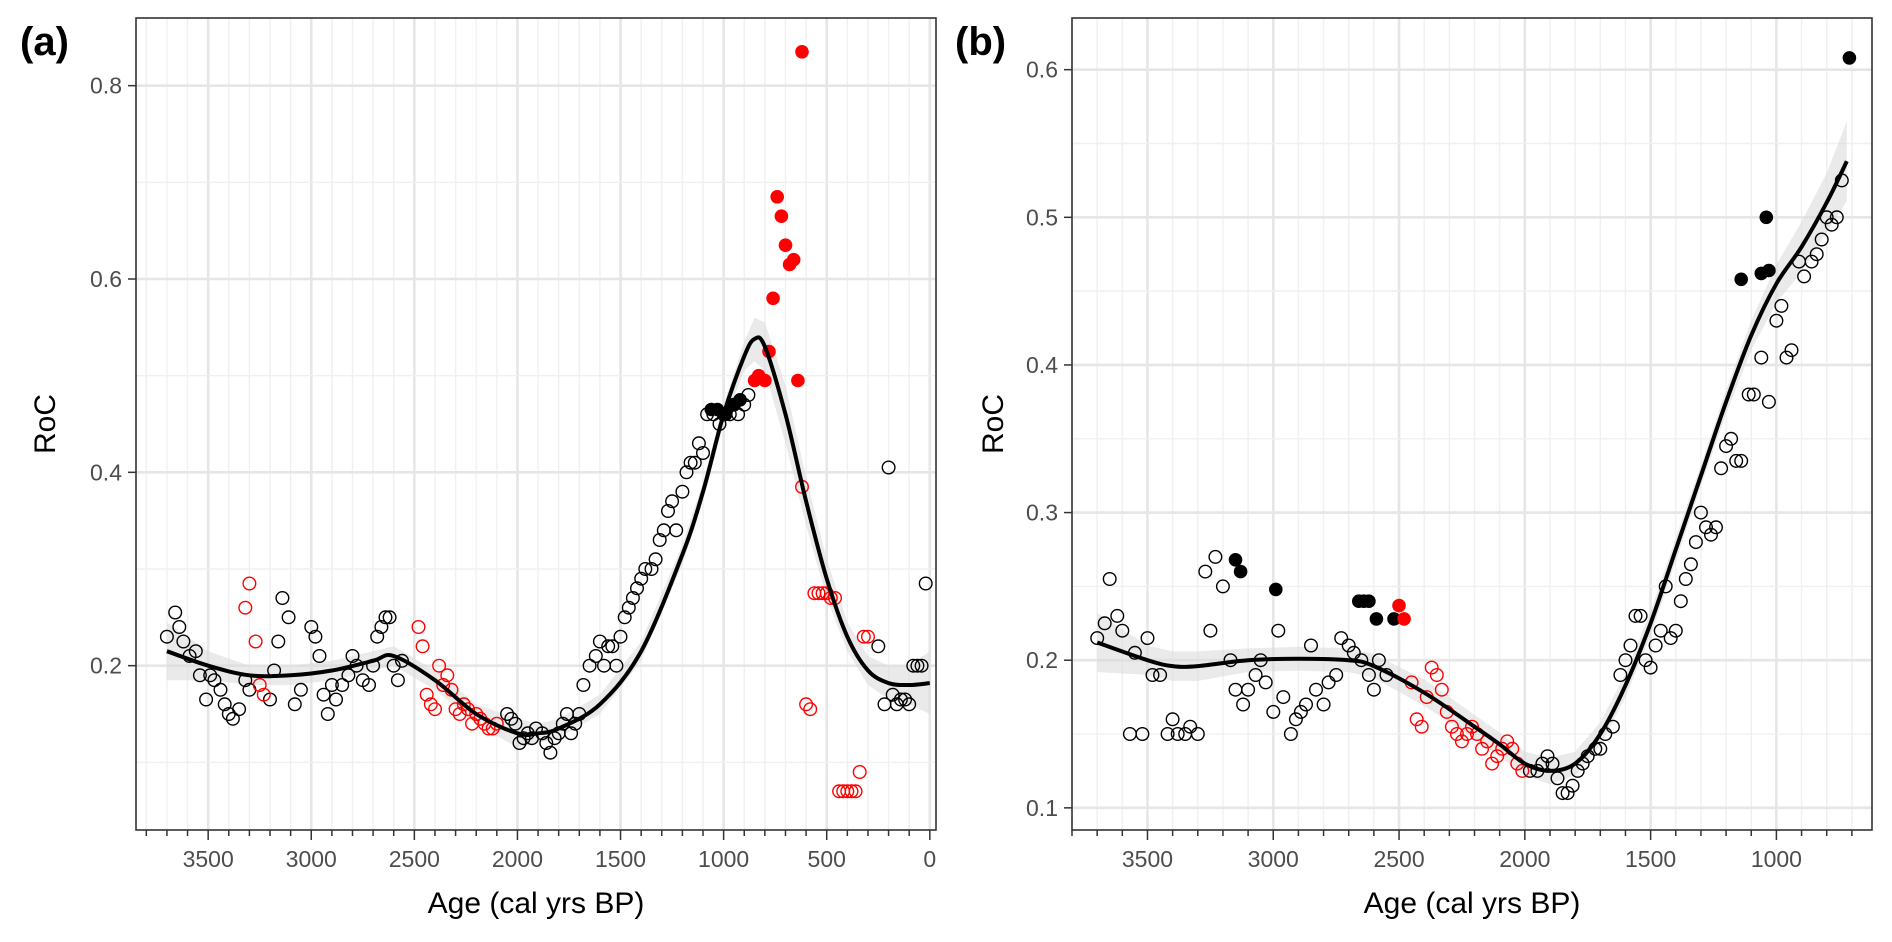 The image size is (1892, 942). I want to click on panel-label: (a), so click(44, 42).